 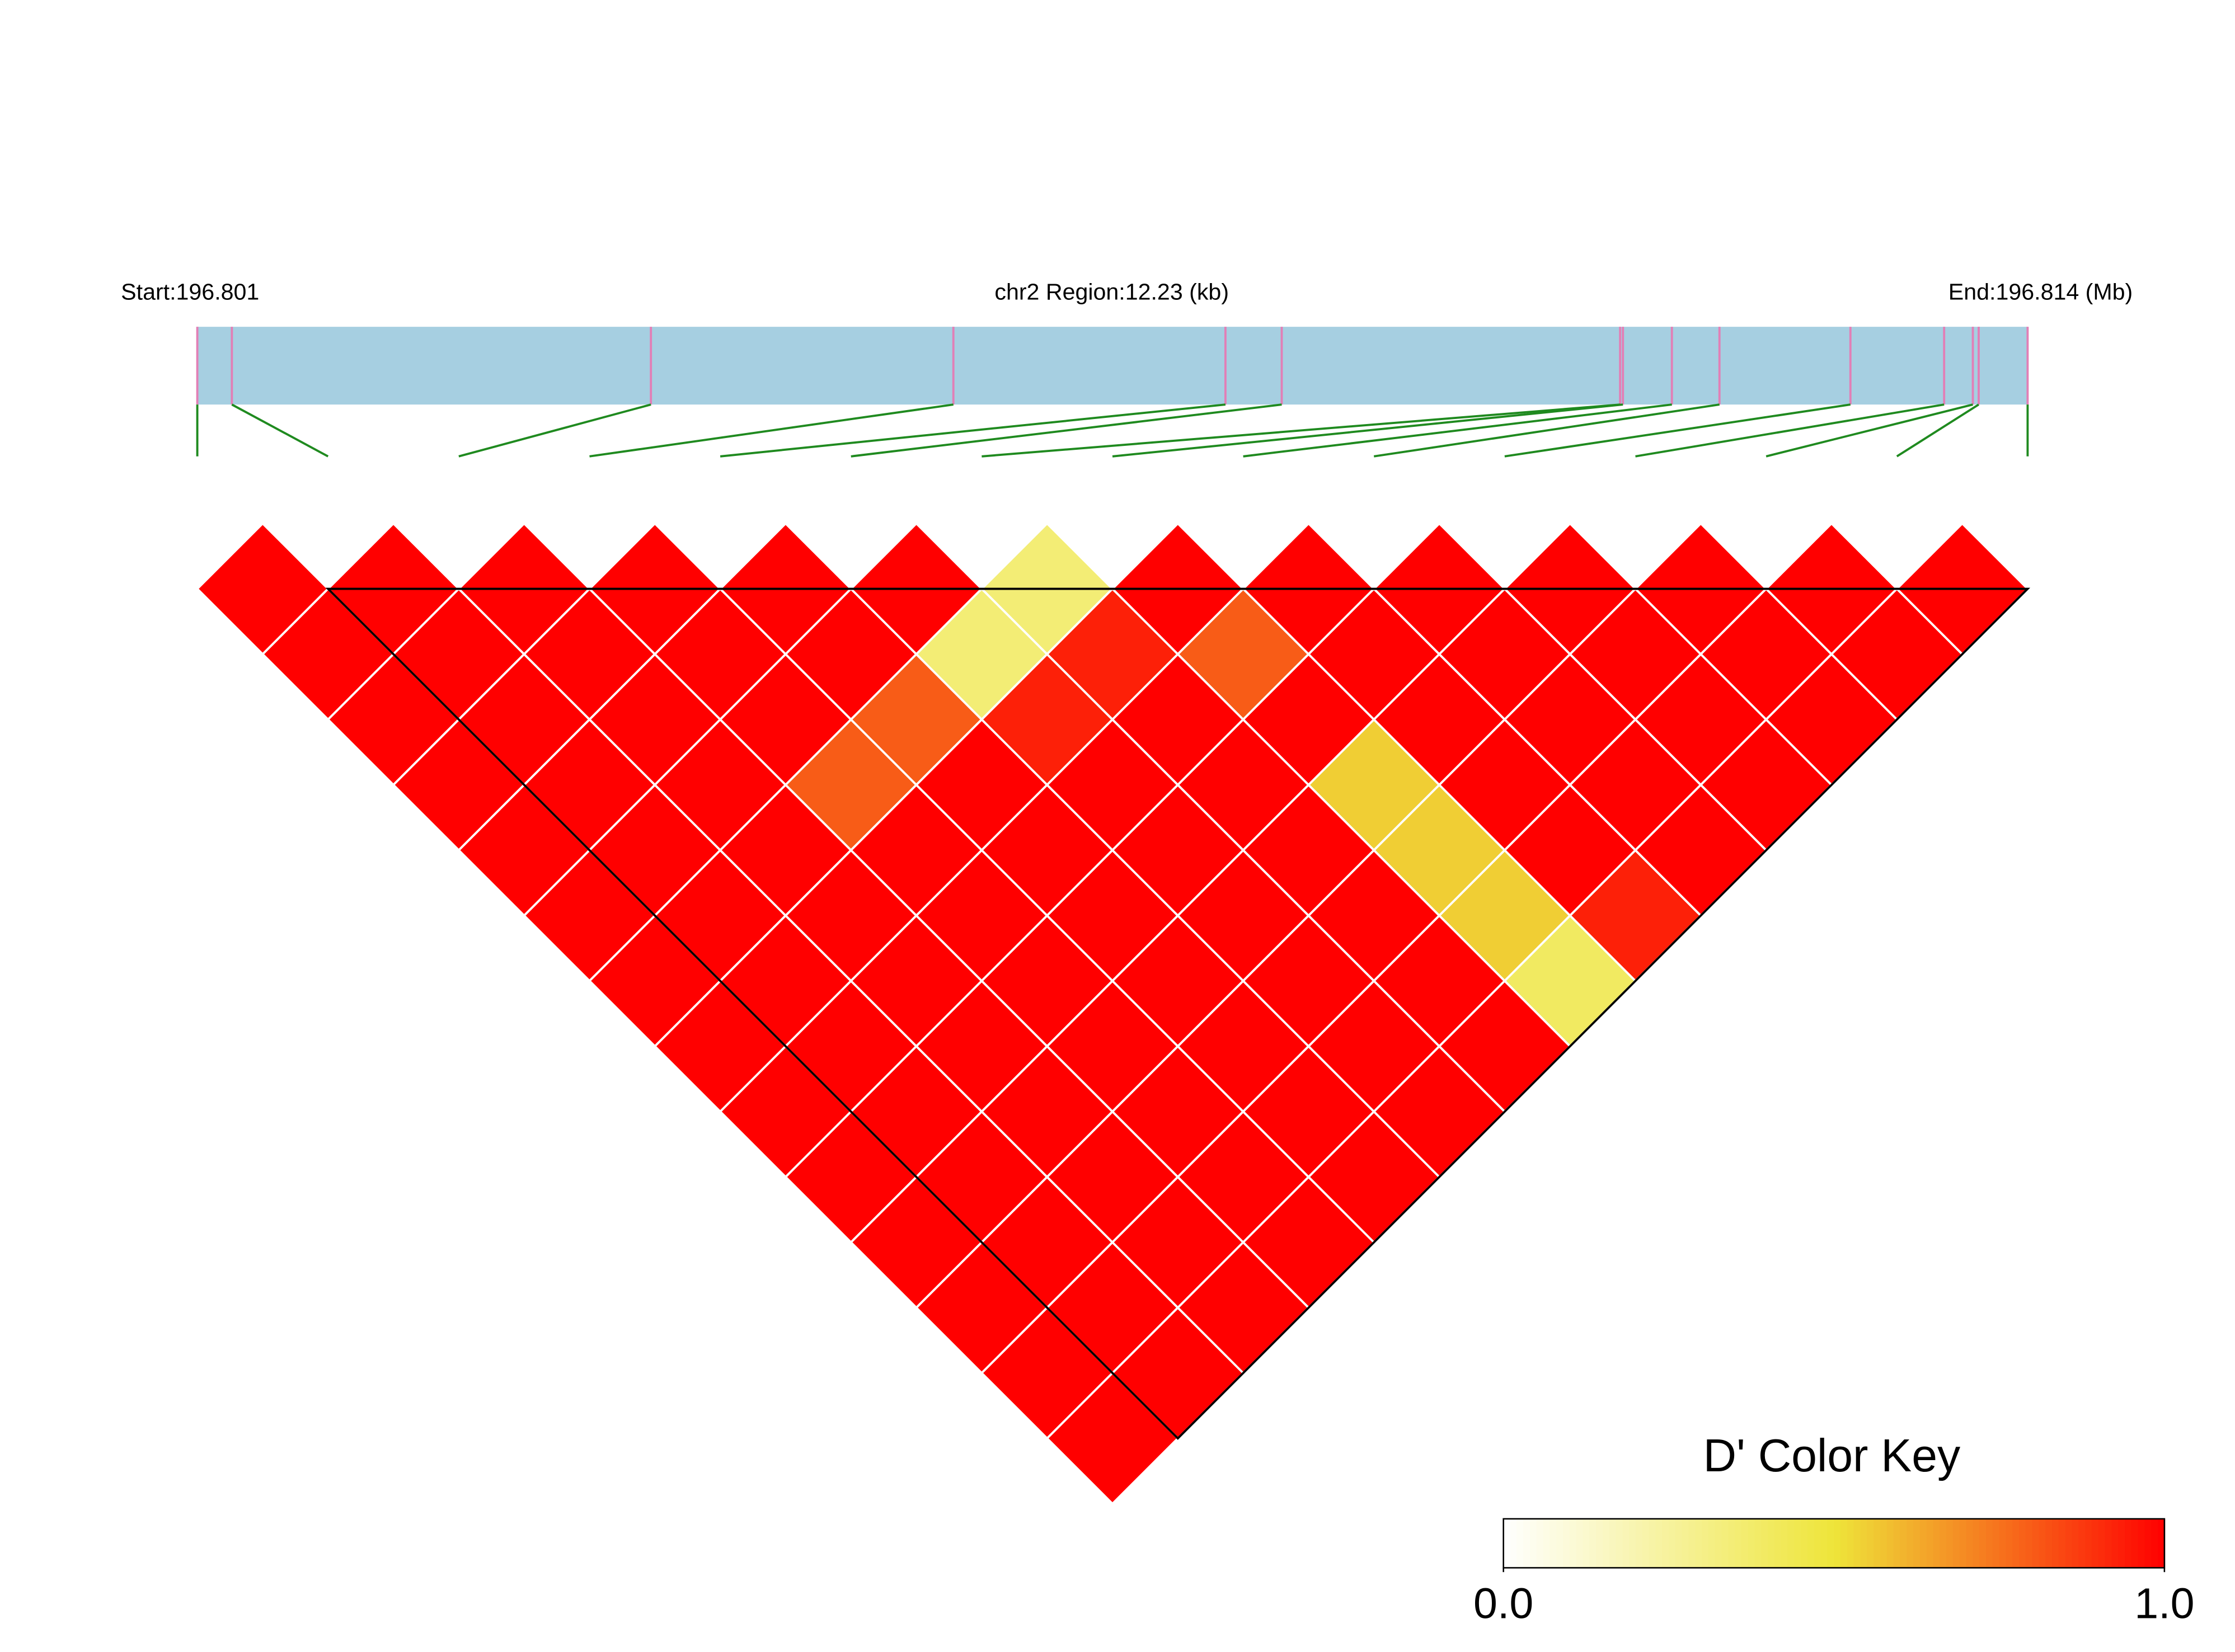 I want to click on legend-frame, so click(x=1834, y=1543).